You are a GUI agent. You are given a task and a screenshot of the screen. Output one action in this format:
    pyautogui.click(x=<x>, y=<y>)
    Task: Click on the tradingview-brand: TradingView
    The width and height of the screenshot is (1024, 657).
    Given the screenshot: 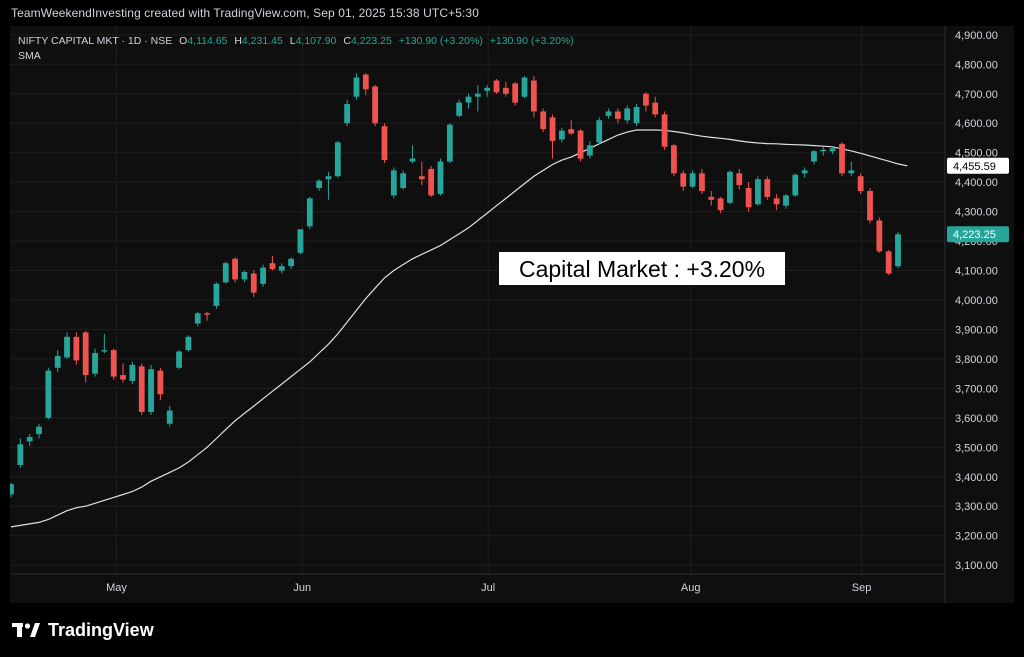 What is the action you would take?
    pyautogui.click(x=83, y=630)
    